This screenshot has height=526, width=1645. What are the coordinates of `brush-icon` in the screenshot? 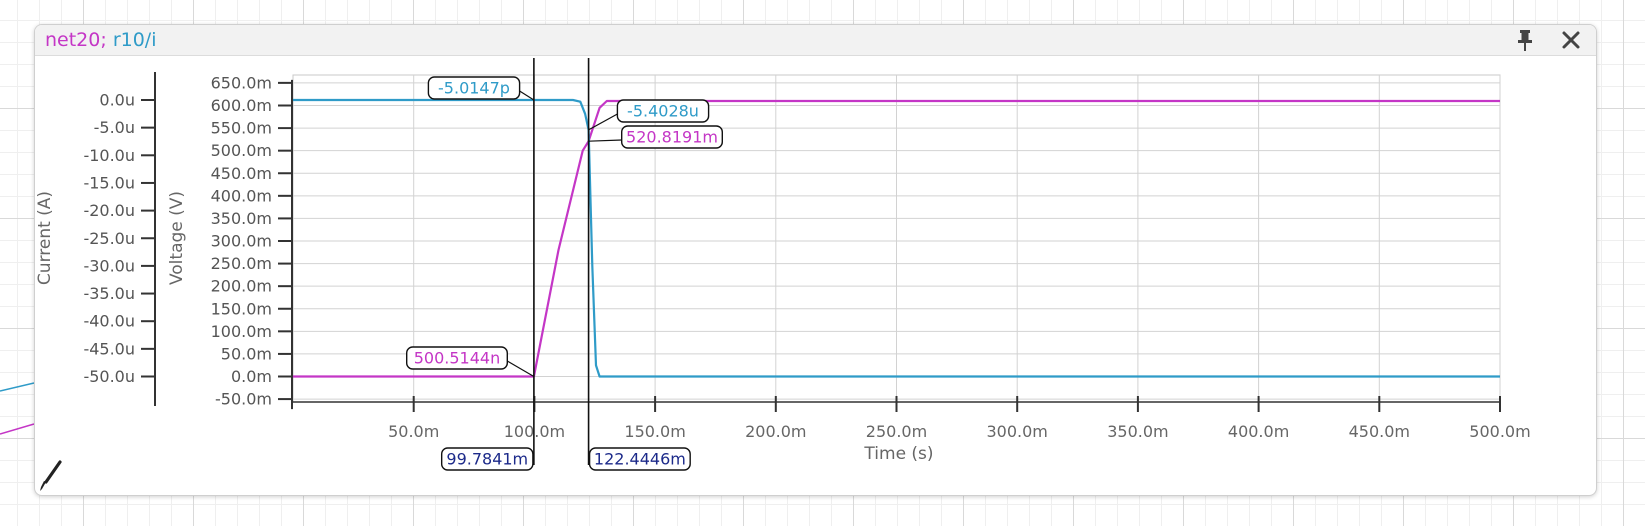 It's located at (51, 475).